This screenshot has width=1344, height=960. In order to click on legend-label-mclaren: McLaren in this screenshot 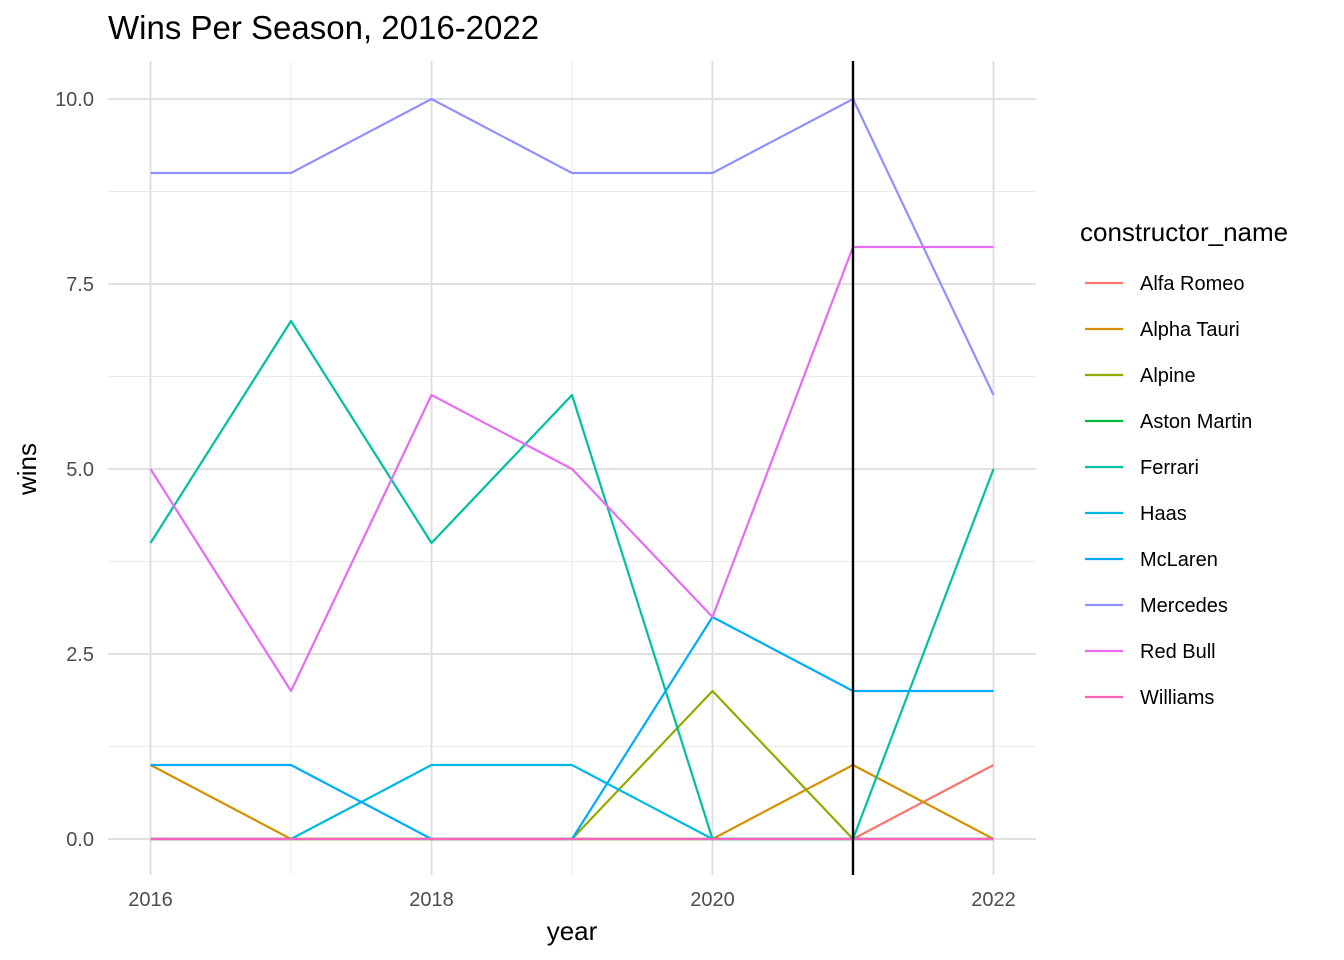, I will do `click(1179, 560)`.